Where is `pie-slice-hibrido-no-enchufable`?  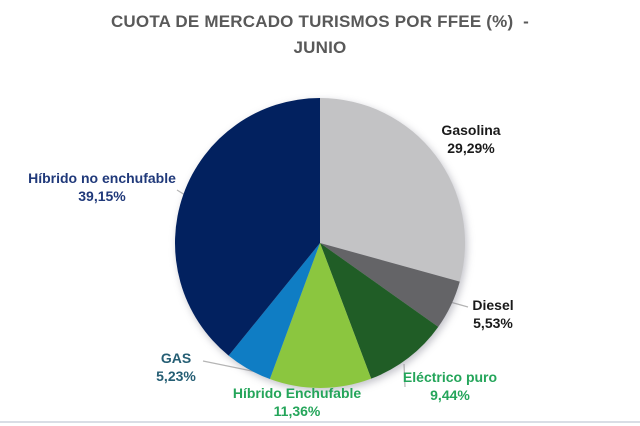
pie-slice-hibrido-no-enchufable is located at coordinates (247, 227).